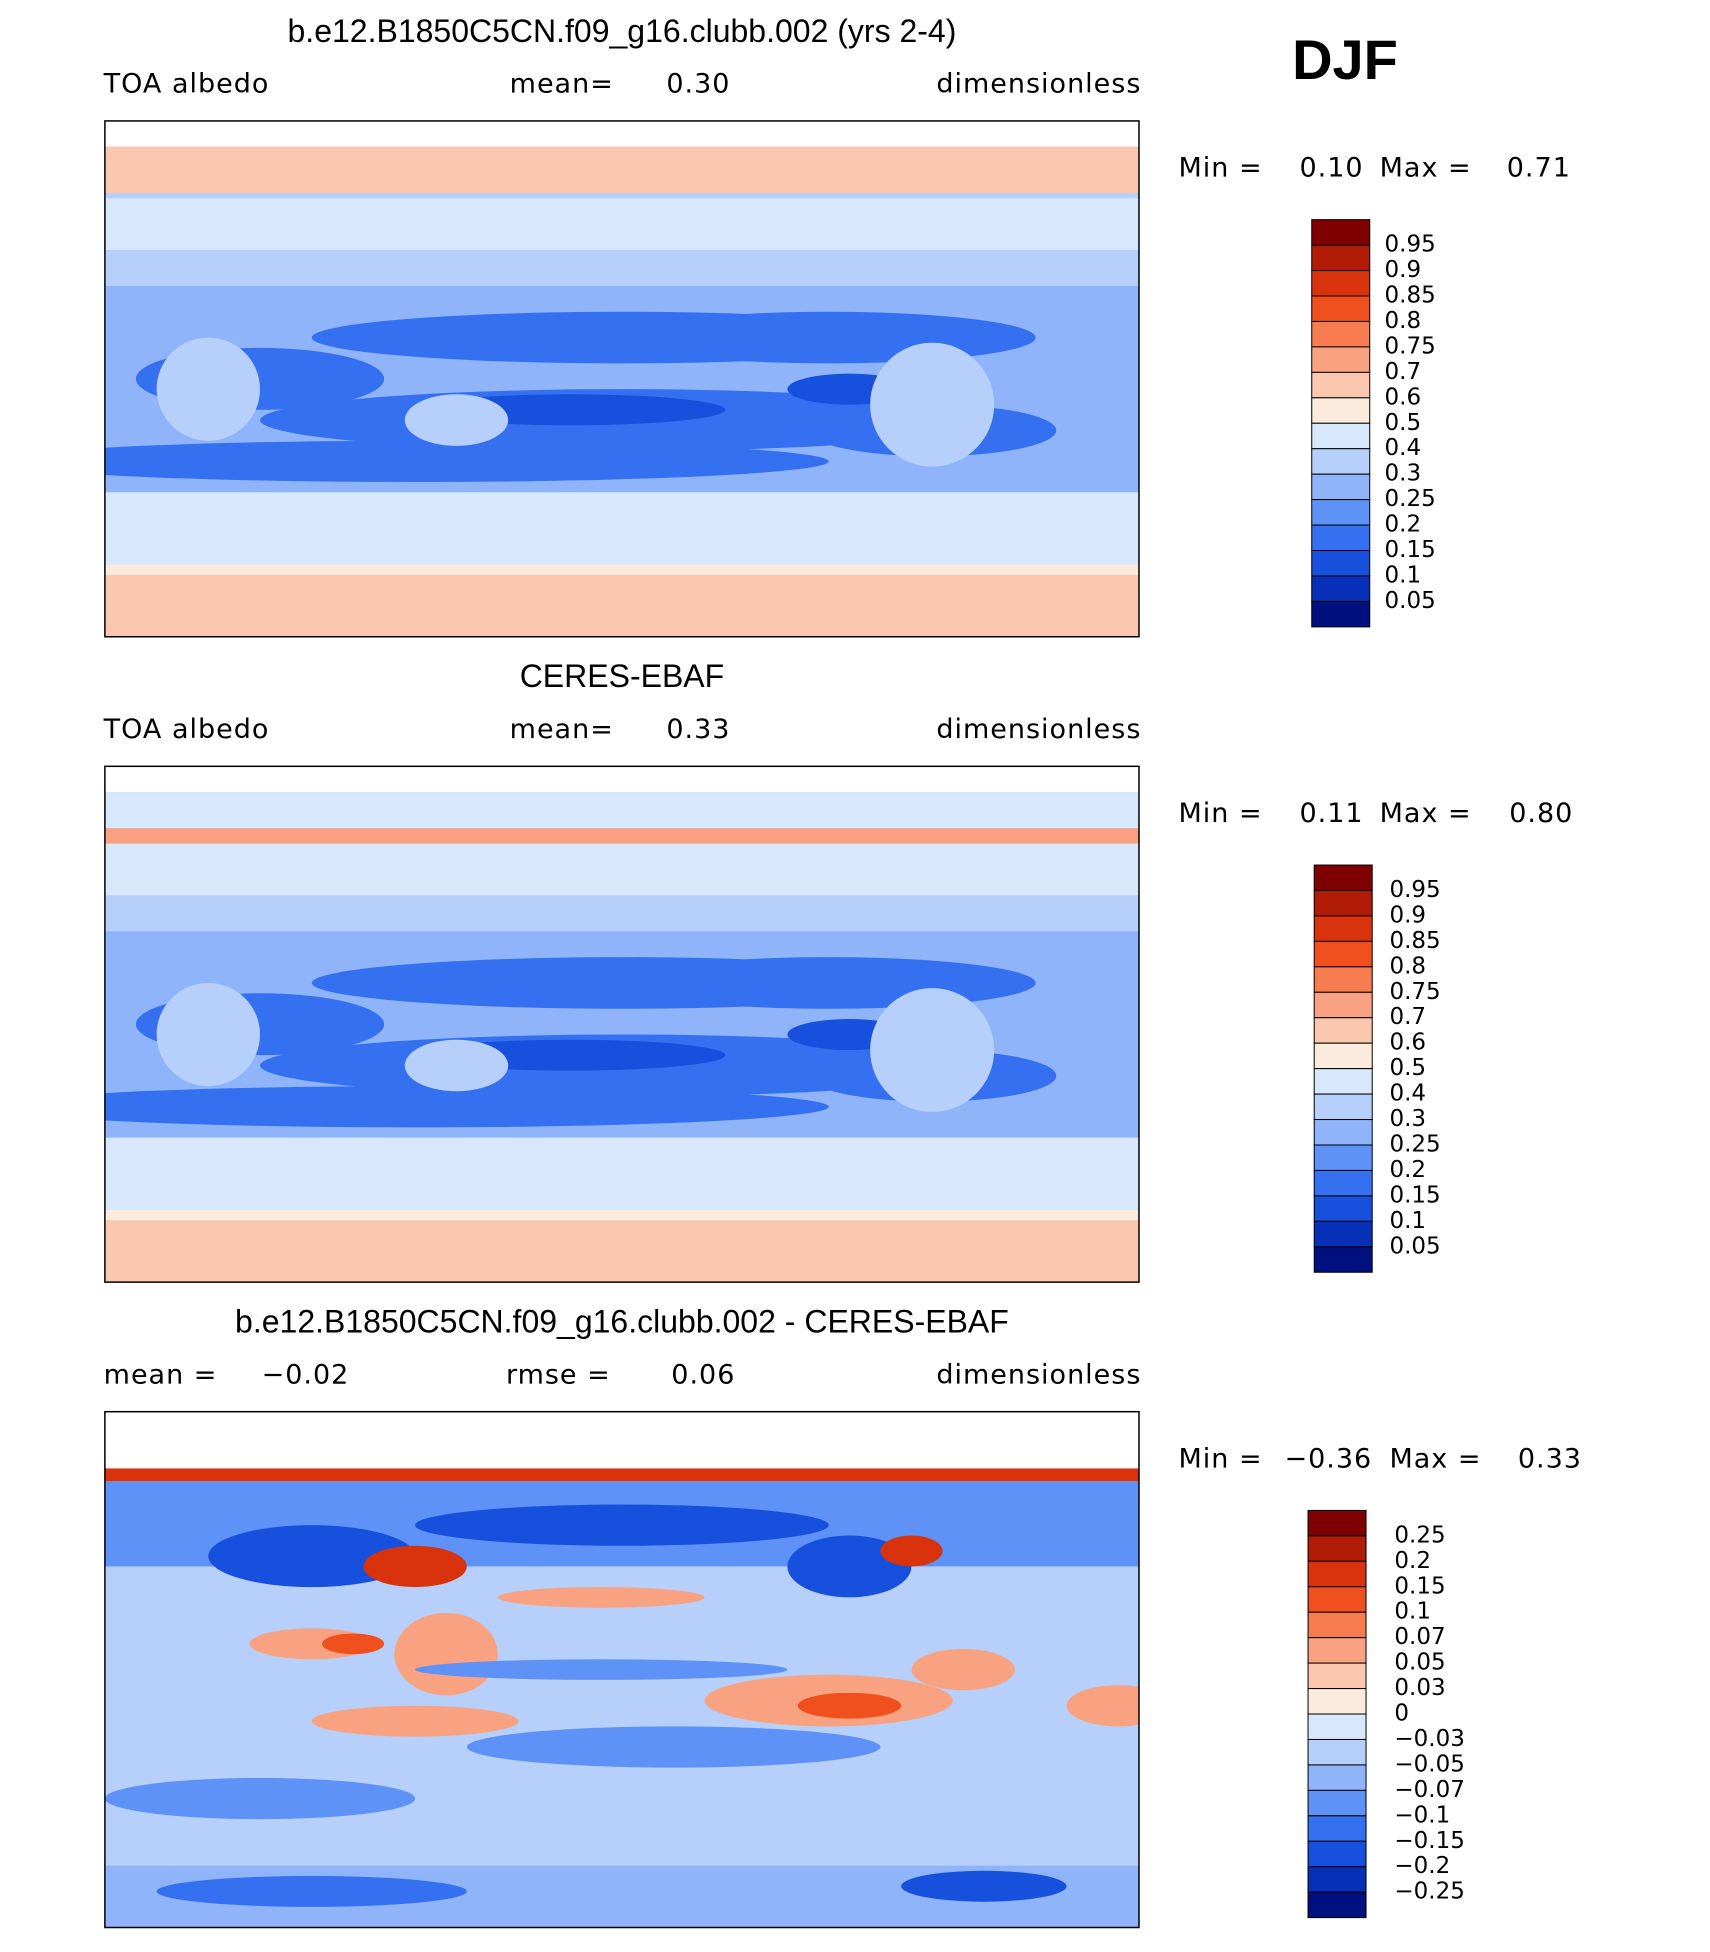 Image resolution: width=1710 pixels, height=1952 pixels. I want to click on panel-label: mean=, so click(562, 84).